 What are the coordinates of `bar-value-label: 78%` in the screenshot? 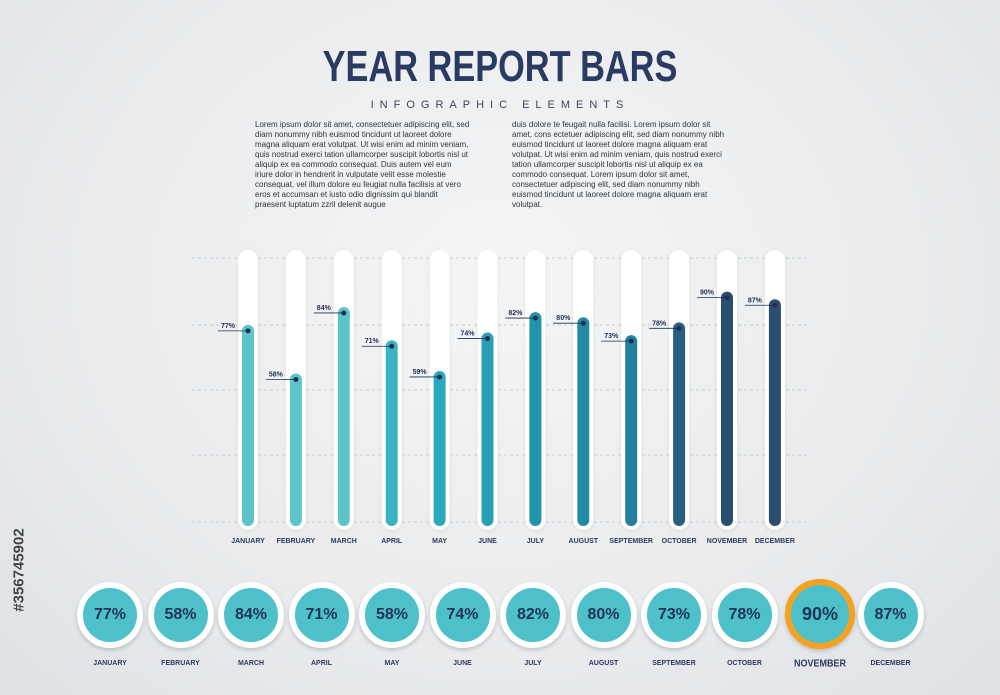 It's located at (659, 323).